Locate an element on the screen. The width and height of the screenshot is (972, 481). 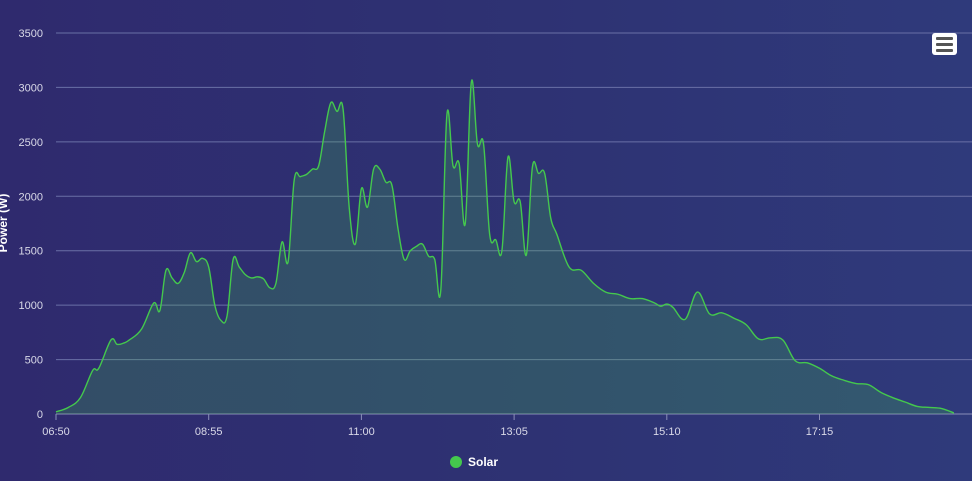
x-tick-label: 11:00 is located at coordinates (361, 432).